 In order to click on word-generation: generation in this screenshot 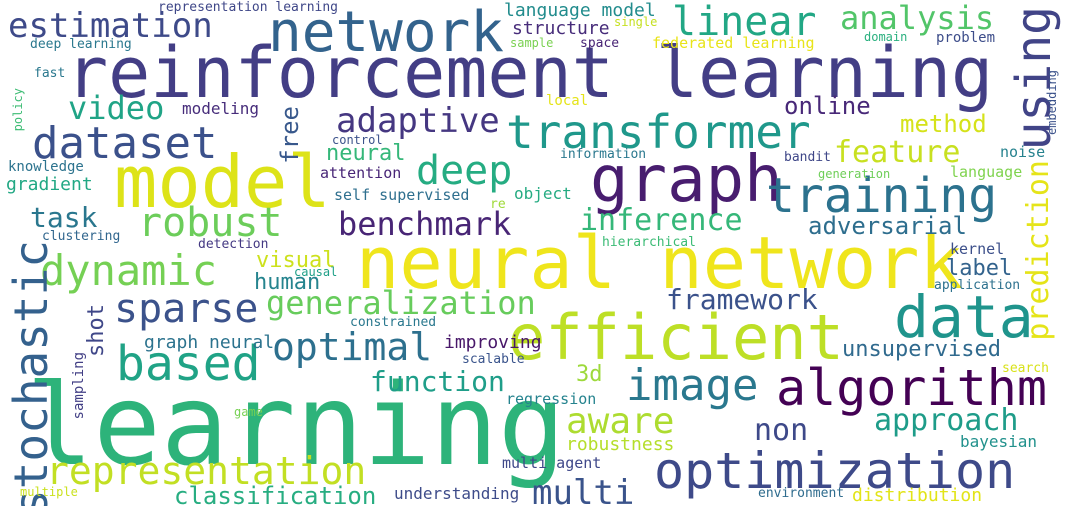, I will do `click(854, 174)`.